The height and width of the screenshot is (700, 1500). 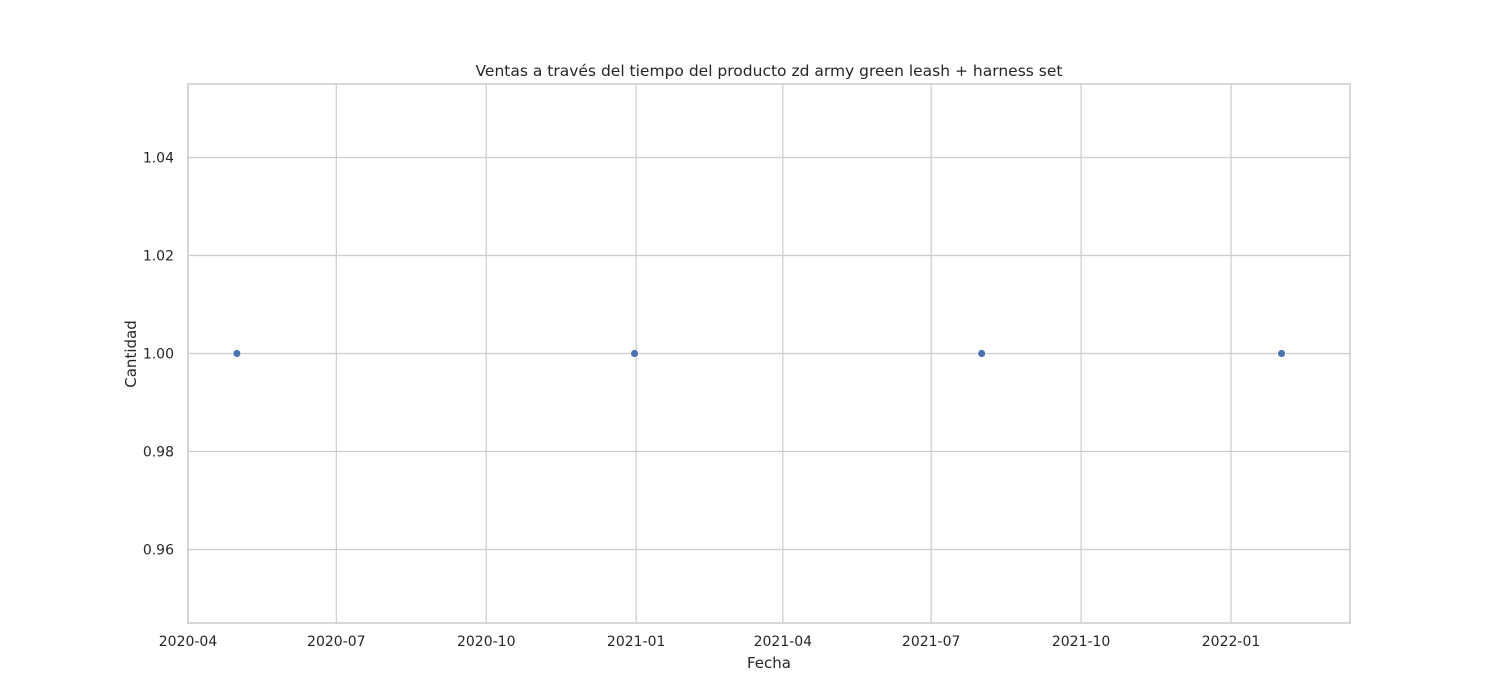 I want to click on x-tick-label: 2020-10, so click(x=486, y=642).